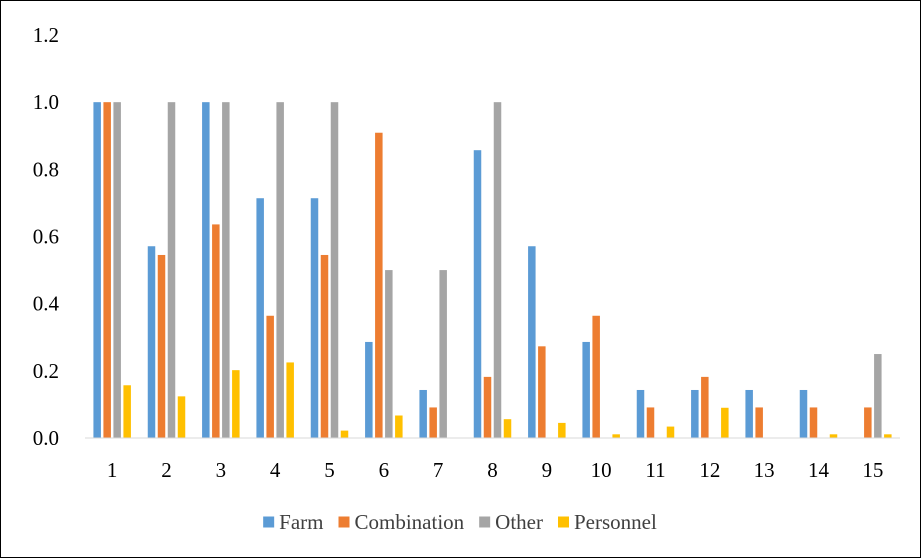  I want to click on y-tick-label: 0.6, so click(46, 237).